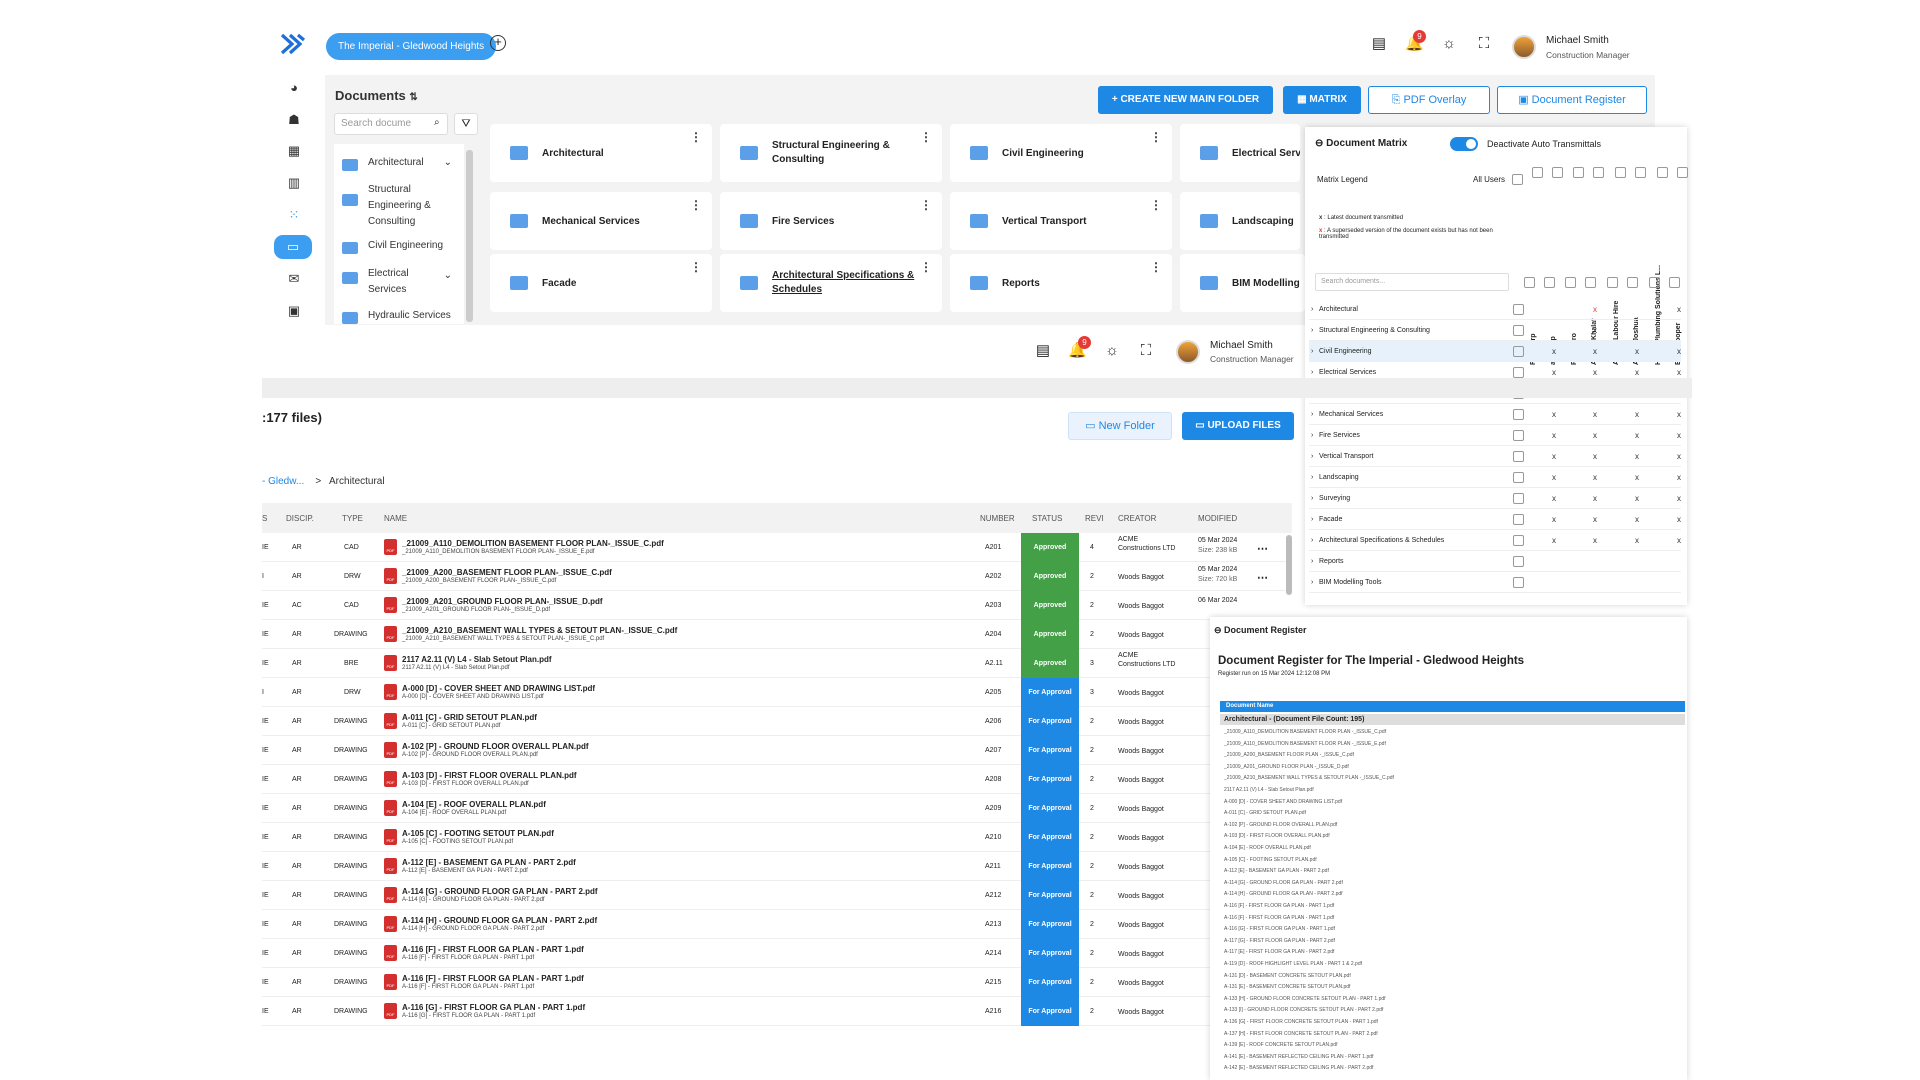 This screenshot has height=1080, width=1920. I want to click on folder-card: Vertical Transport ⋮, so click(1061, 221).